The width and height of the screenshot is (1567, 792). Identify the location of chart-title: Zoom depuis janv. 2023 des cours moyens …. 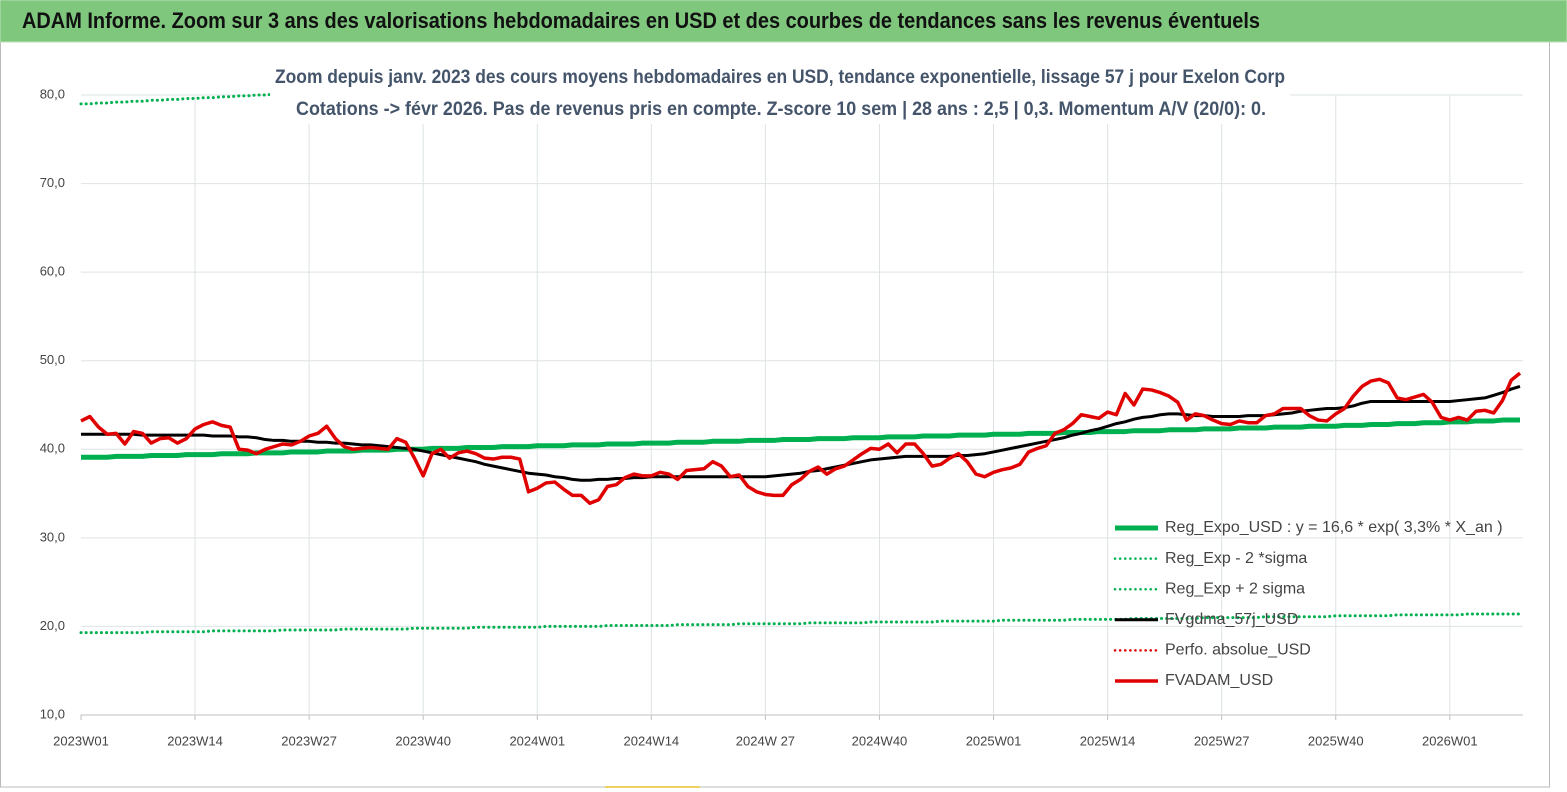
(780, 77).